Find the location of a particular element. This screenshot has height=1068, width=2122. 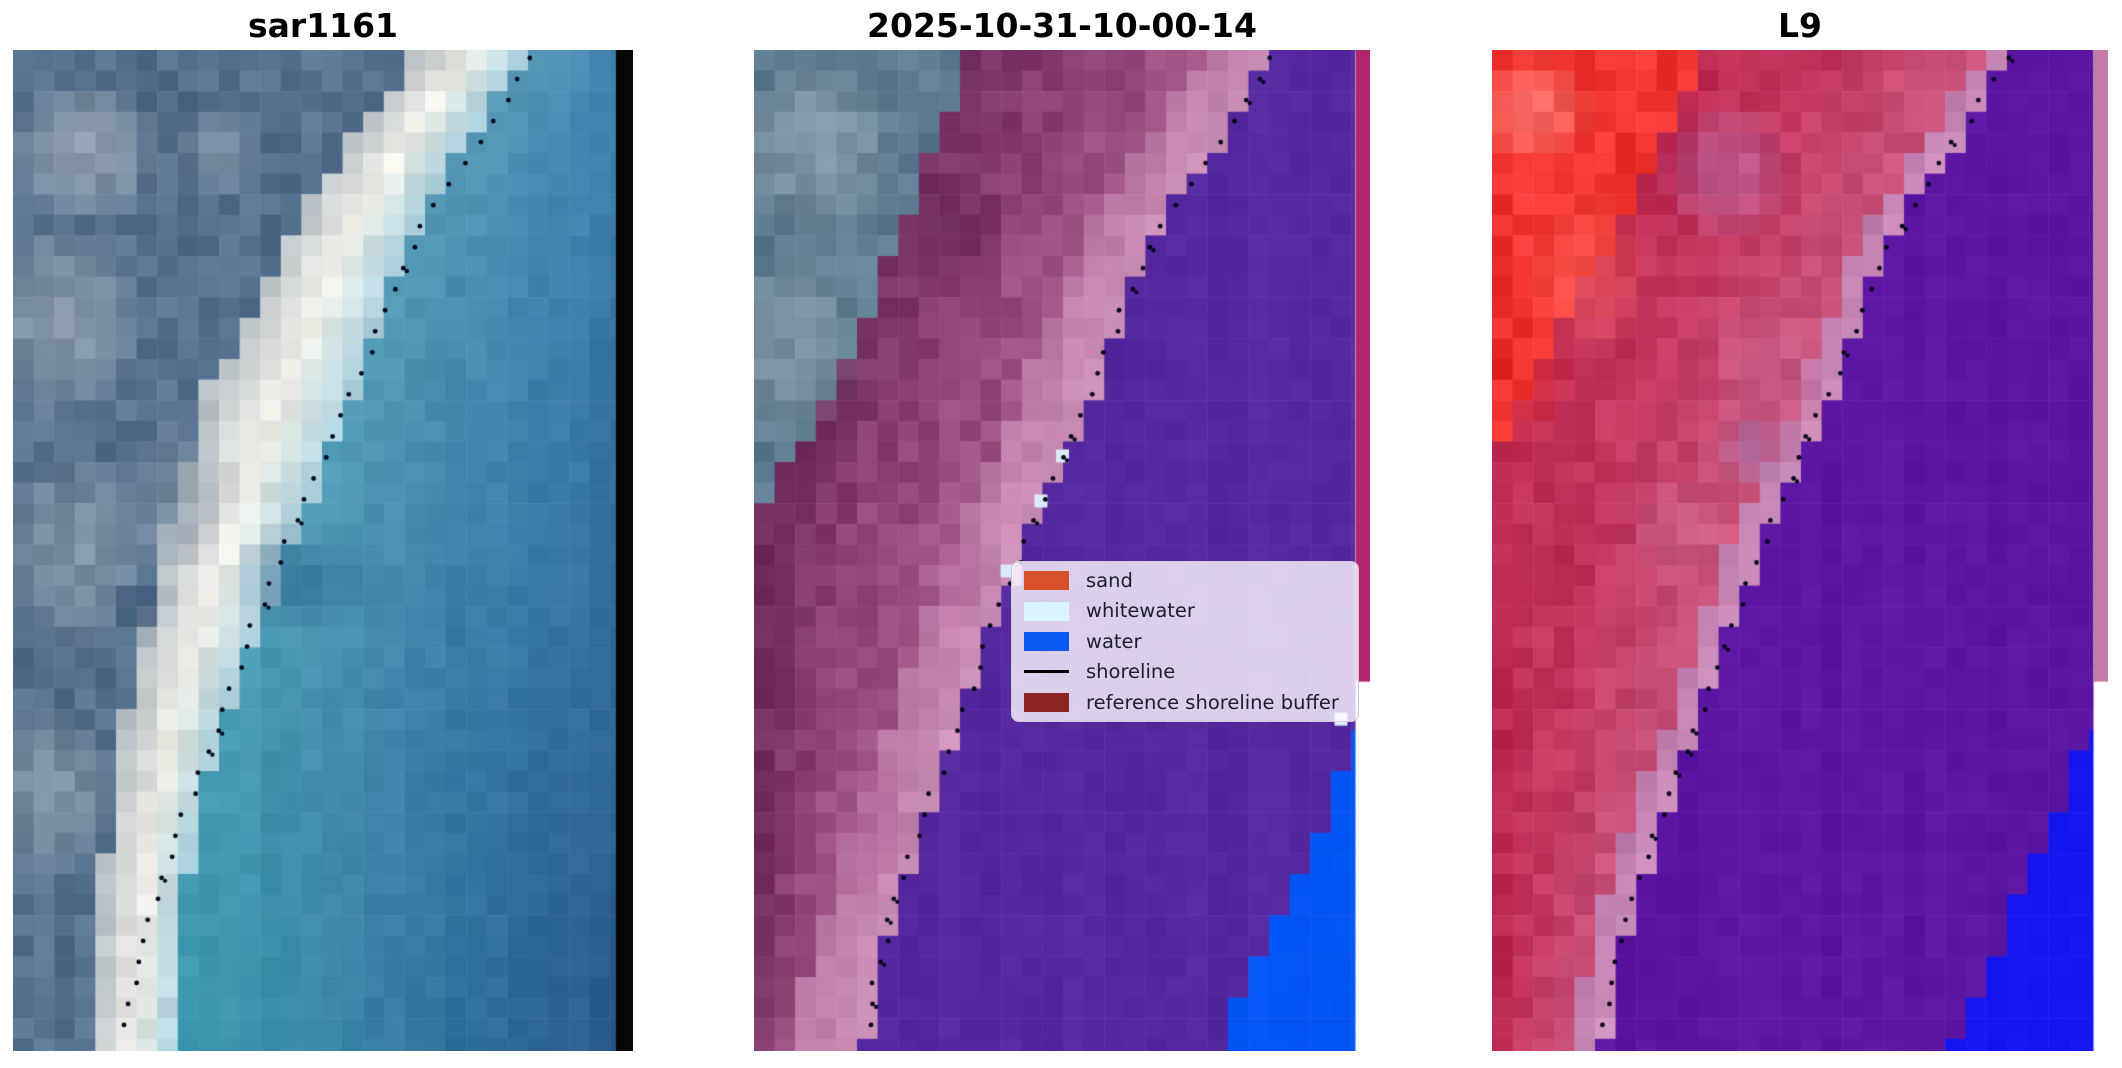

legend-row-whitewater: whitewater is located at coordinates (1185, 611).